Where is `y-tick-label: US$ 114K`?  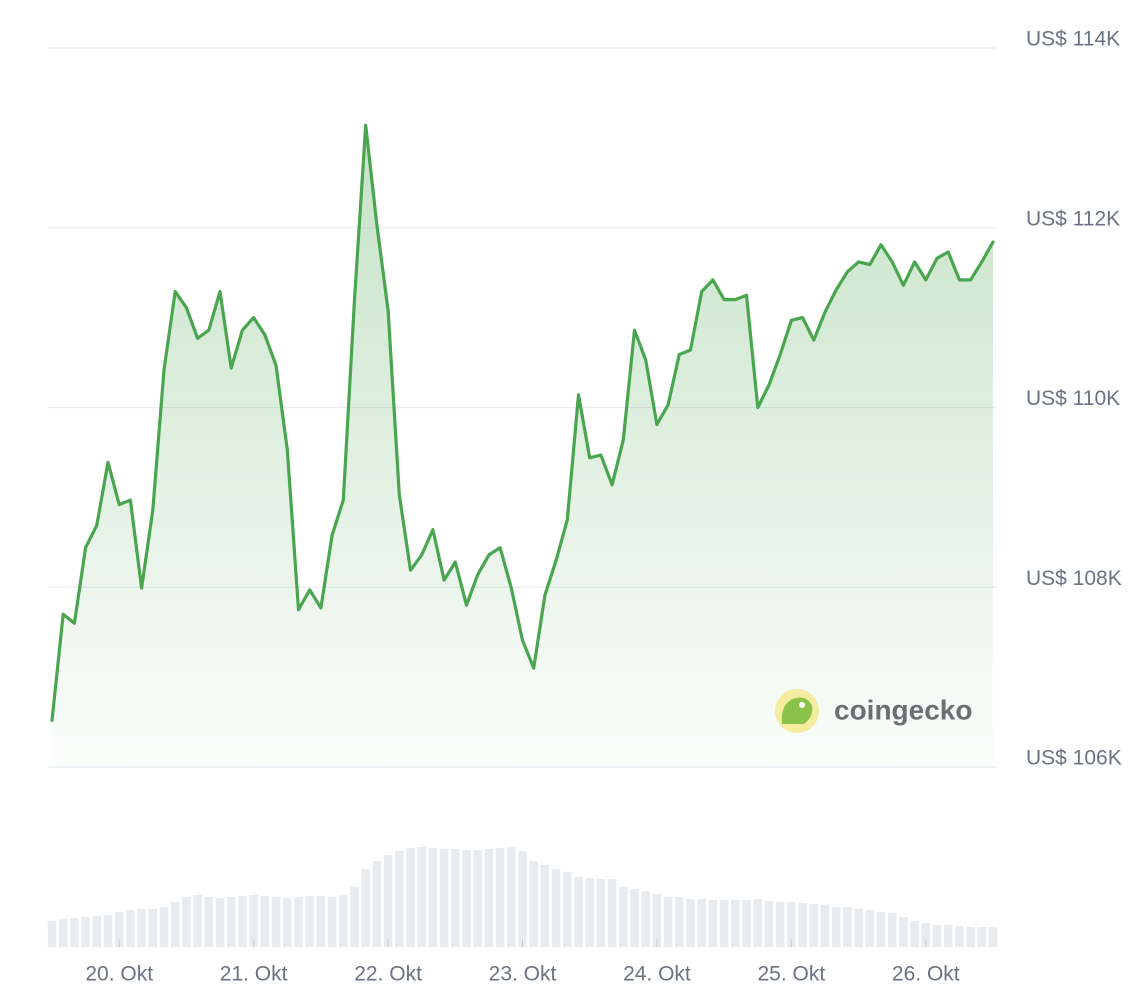
y-tick-label: US$ 114K is located at coordinates (1073, 39).